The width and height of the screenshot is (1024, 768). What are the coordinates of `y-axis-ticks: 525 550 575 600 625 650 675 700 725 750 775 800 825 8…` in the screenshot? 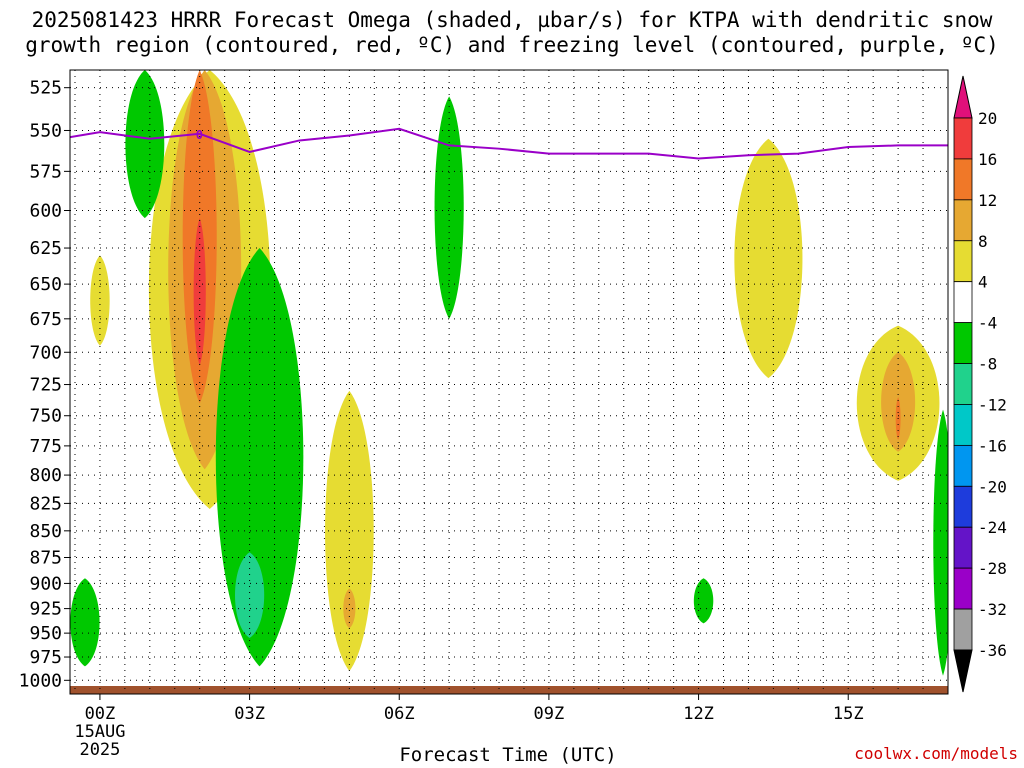 It's located at (44, 384).